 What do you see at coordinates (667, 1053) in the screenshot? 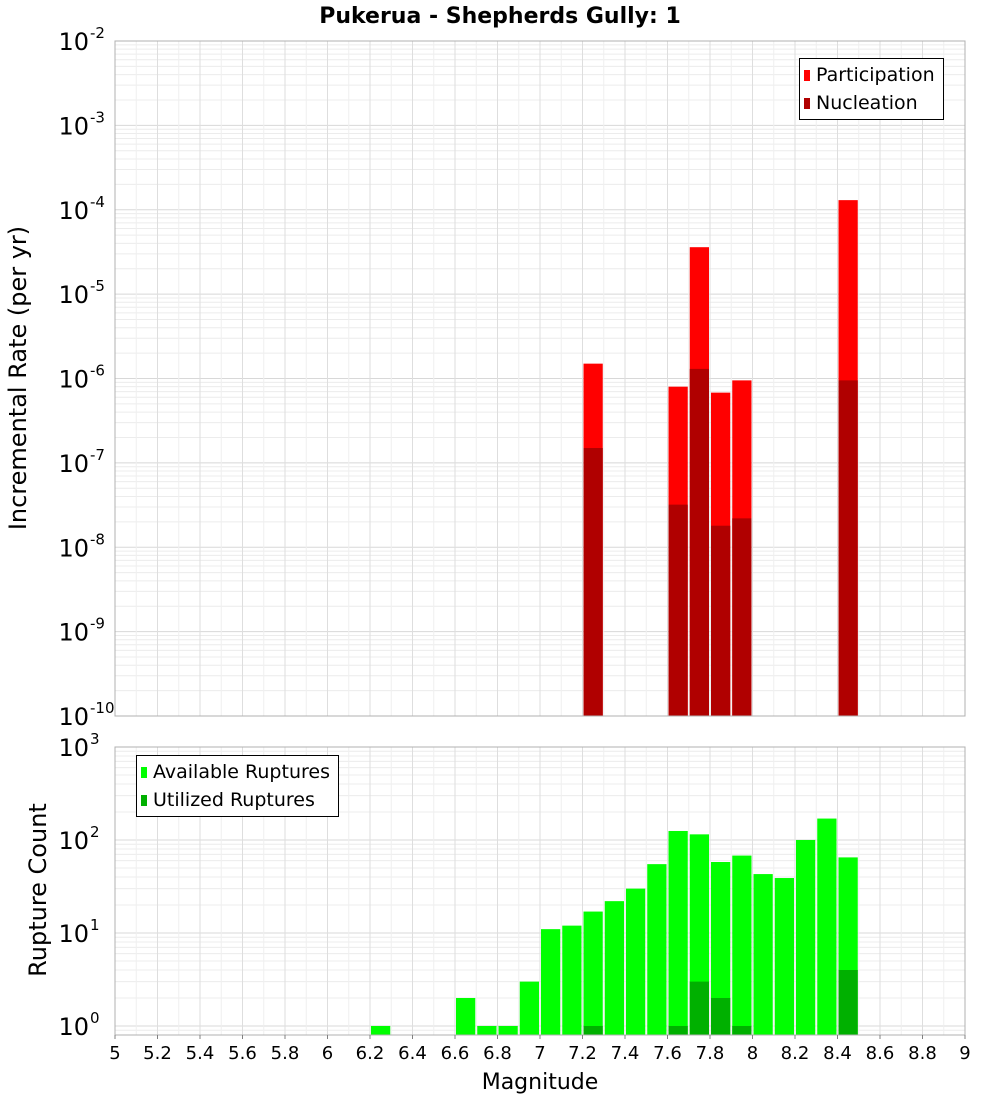
I see `x-tick-label: 7.6` at bounding box center [667, 1053].